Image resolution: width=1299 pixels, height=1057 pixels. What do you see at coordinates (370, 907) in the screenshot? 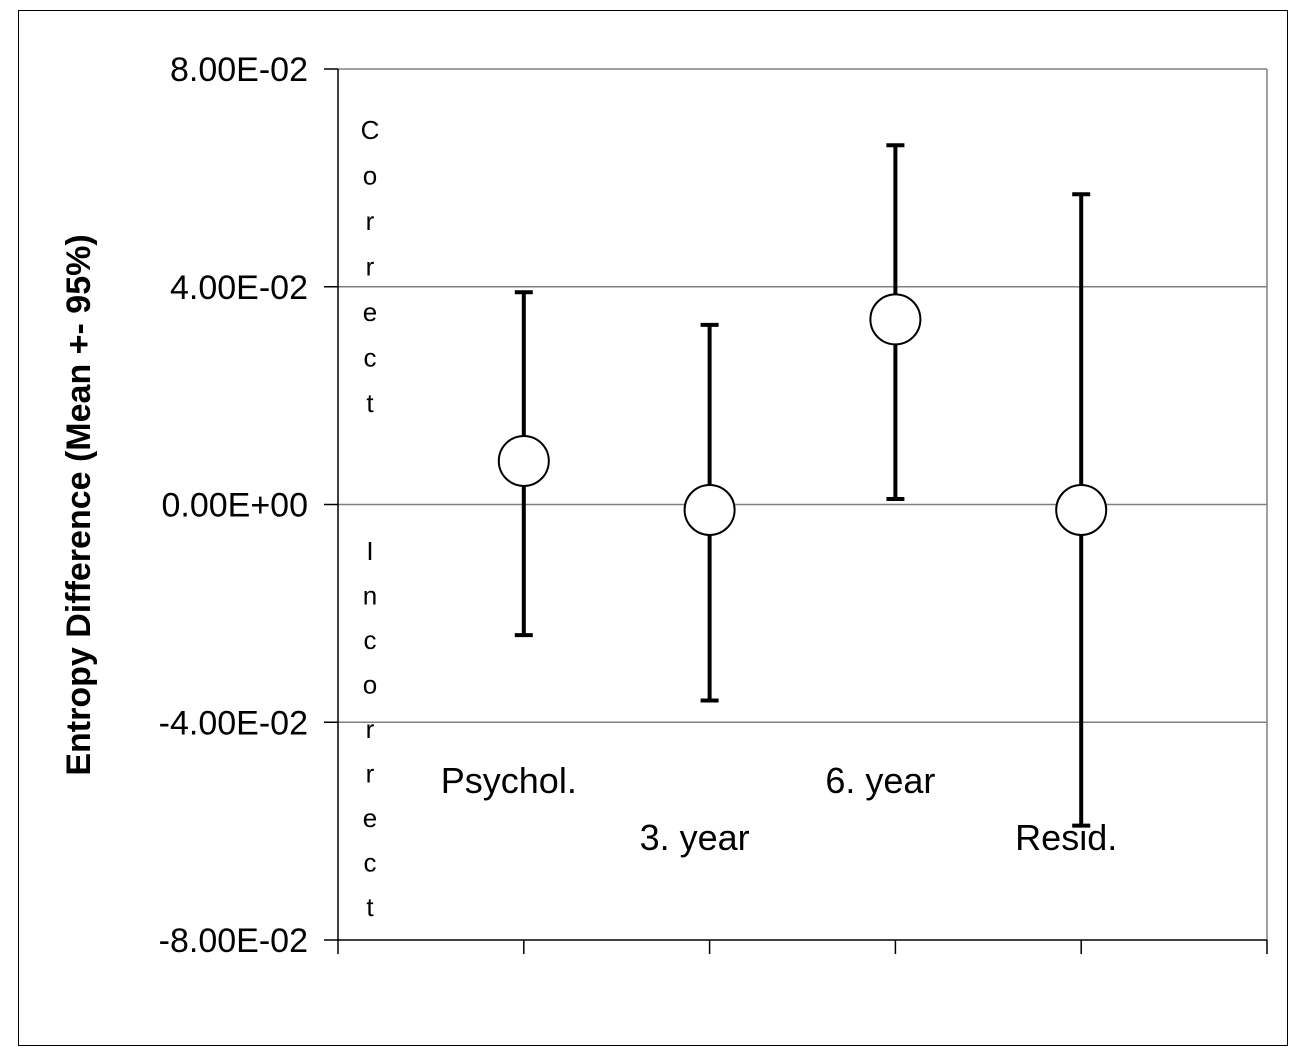
I see `region-label-lower-letter: t` at bounding box center [370, 907].